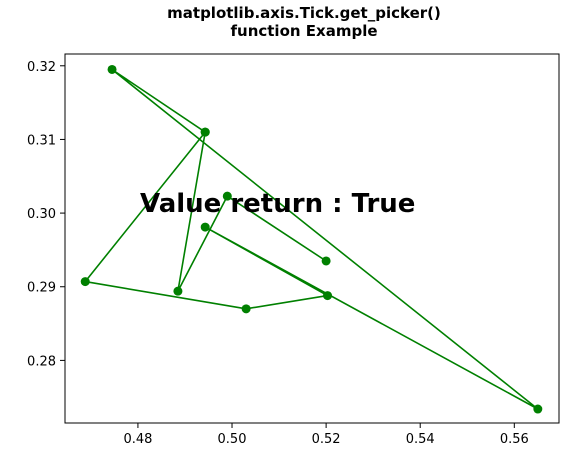 This screenshot has height=457, width=580. What do you see at coordinates (326, 439) in the screenshot?
I see `x-tick-label: 0.52` at bounding box center [326, 439].